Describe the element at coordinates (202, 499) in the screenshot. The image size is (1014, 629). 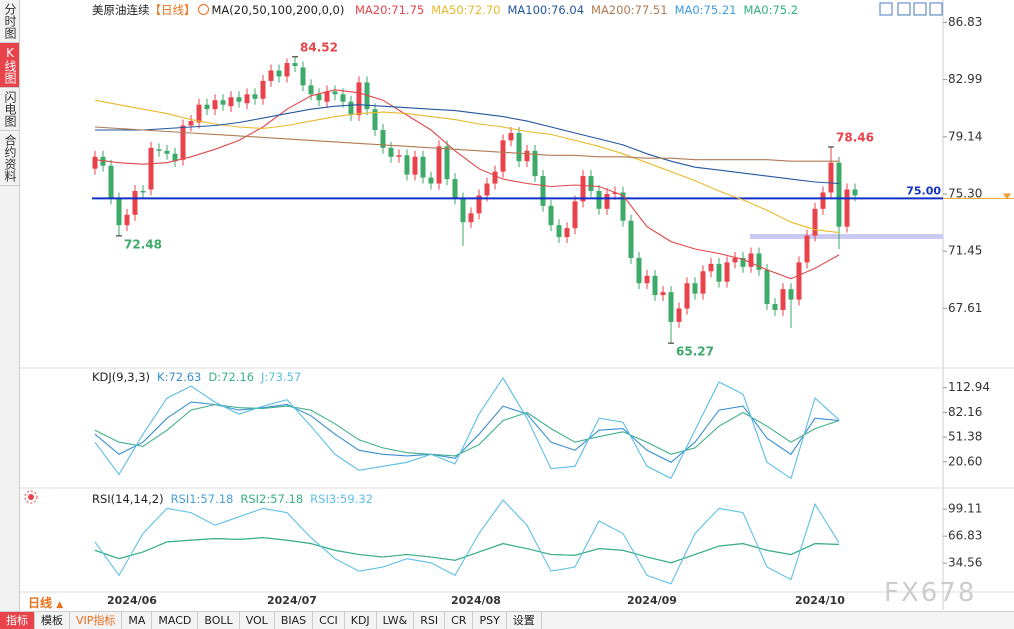
I see `legend-entry: RSI1:57.18` at that location.